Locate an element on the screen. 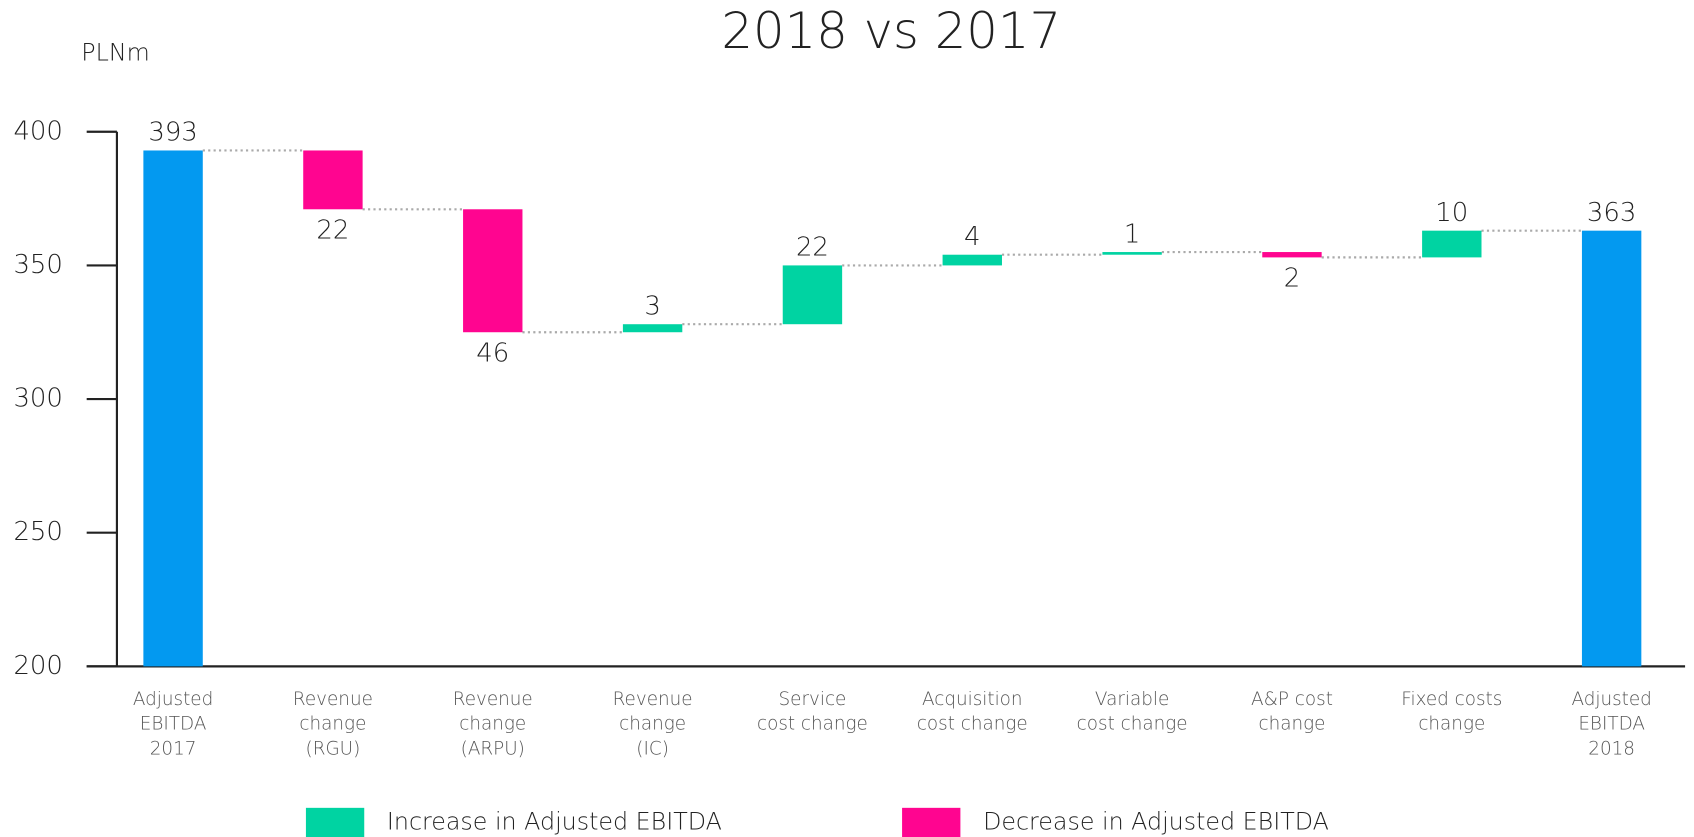  x-tick-label: Revenue change (IC) is located at coordinates (653, 724).